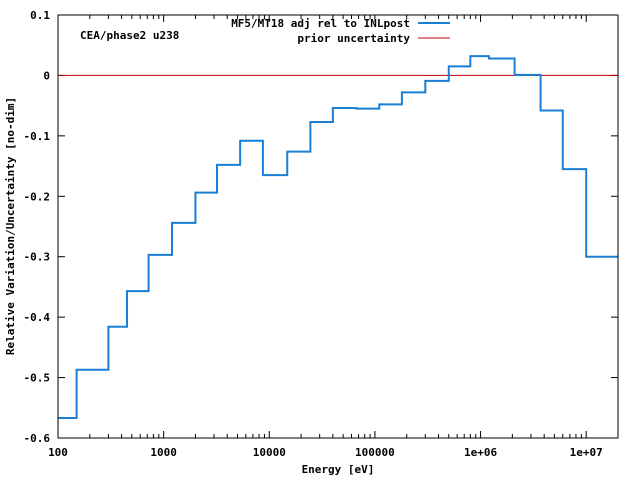 The height and width of the screenshot is (480, 640). What do you see at coordinates (40, 15) in the screenshot?
I see `y-tick-label-0: 0.1` at bounding box center [40, 15].